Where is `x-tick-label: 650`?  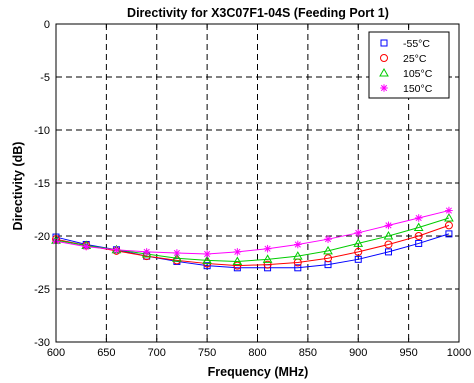 x-tick-label: 650 is located at coordinates (106, 353).